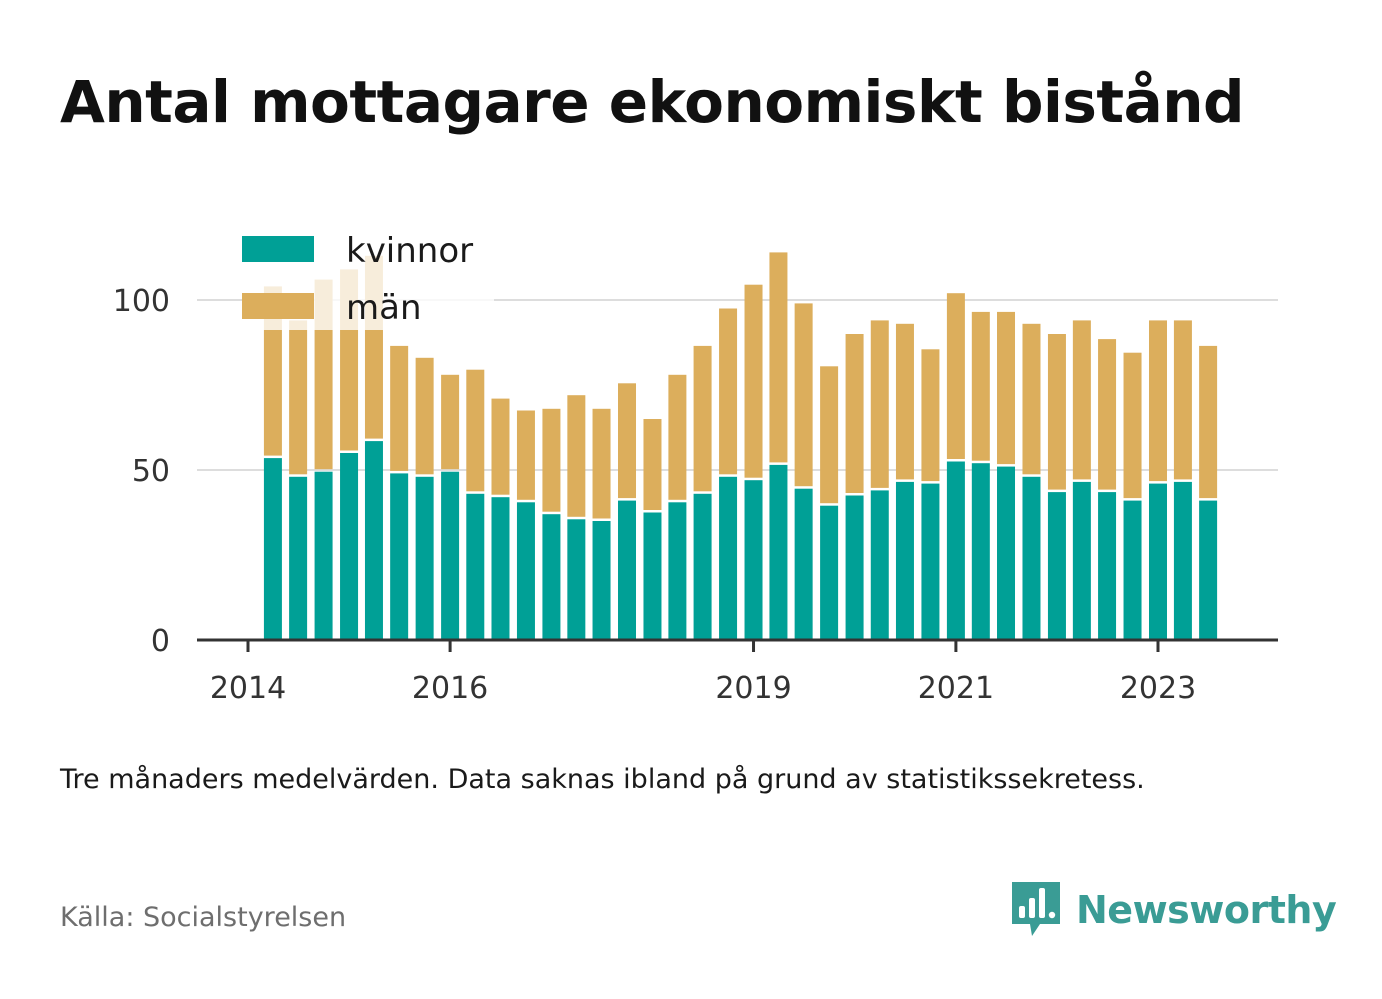  I want to click on legend-label: kvinnor, so click(409, 251).